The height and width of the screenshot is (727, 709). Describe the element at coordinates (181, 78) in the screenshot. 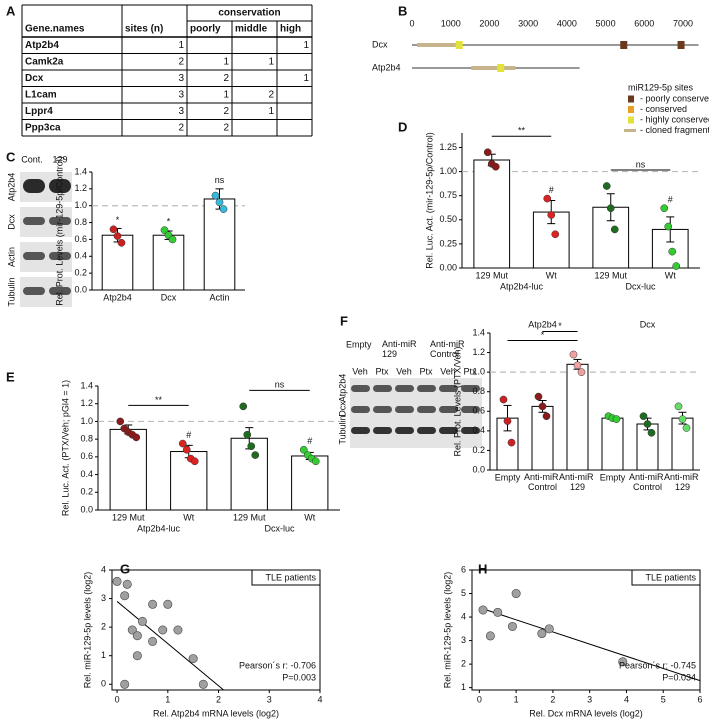

I see `table-cell: 3` at that location.